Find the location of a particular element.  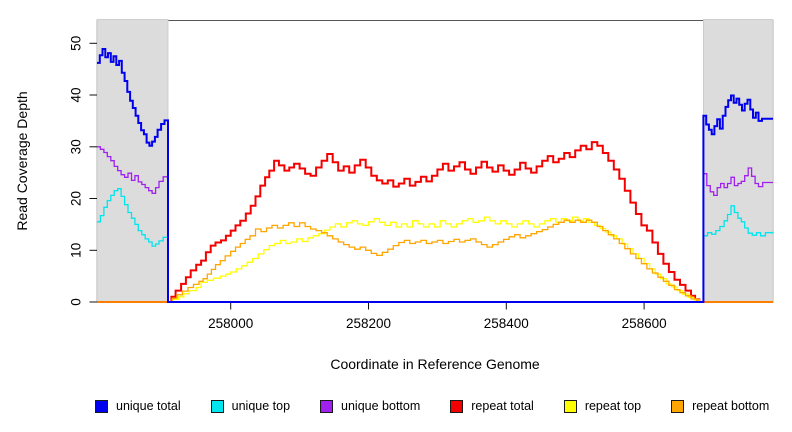

y-tick-label: 20 is located at coordinates (76, 198).